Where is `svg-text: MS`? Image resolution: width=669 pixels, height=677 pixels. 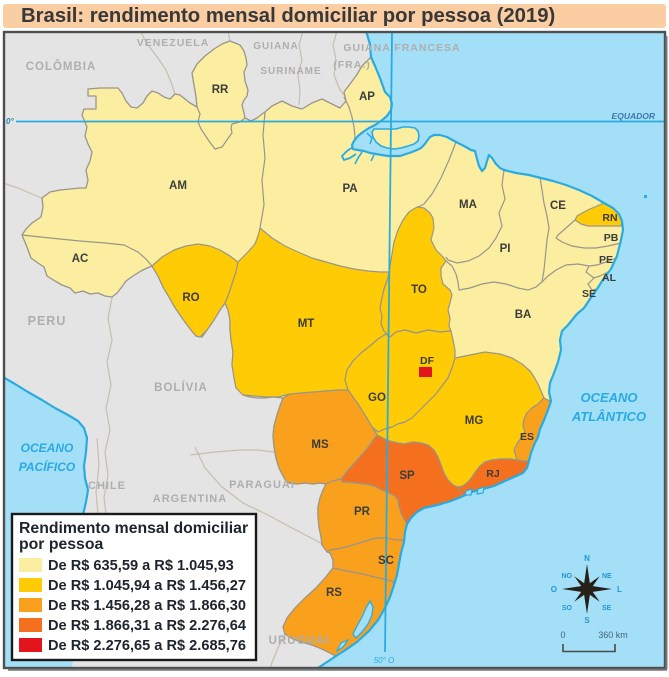 svg-text: MS is located at coordinates (320, 445).